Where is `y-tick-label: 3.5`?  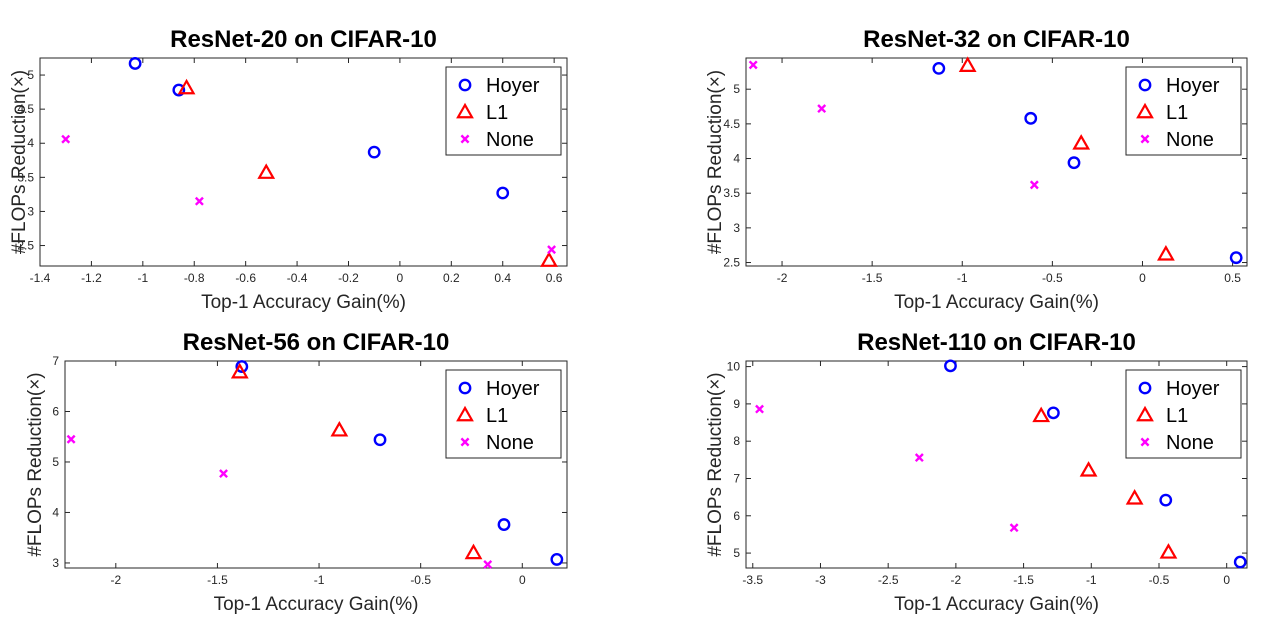 y-tick-label: 3.5 is located at coordinates (25, 177).